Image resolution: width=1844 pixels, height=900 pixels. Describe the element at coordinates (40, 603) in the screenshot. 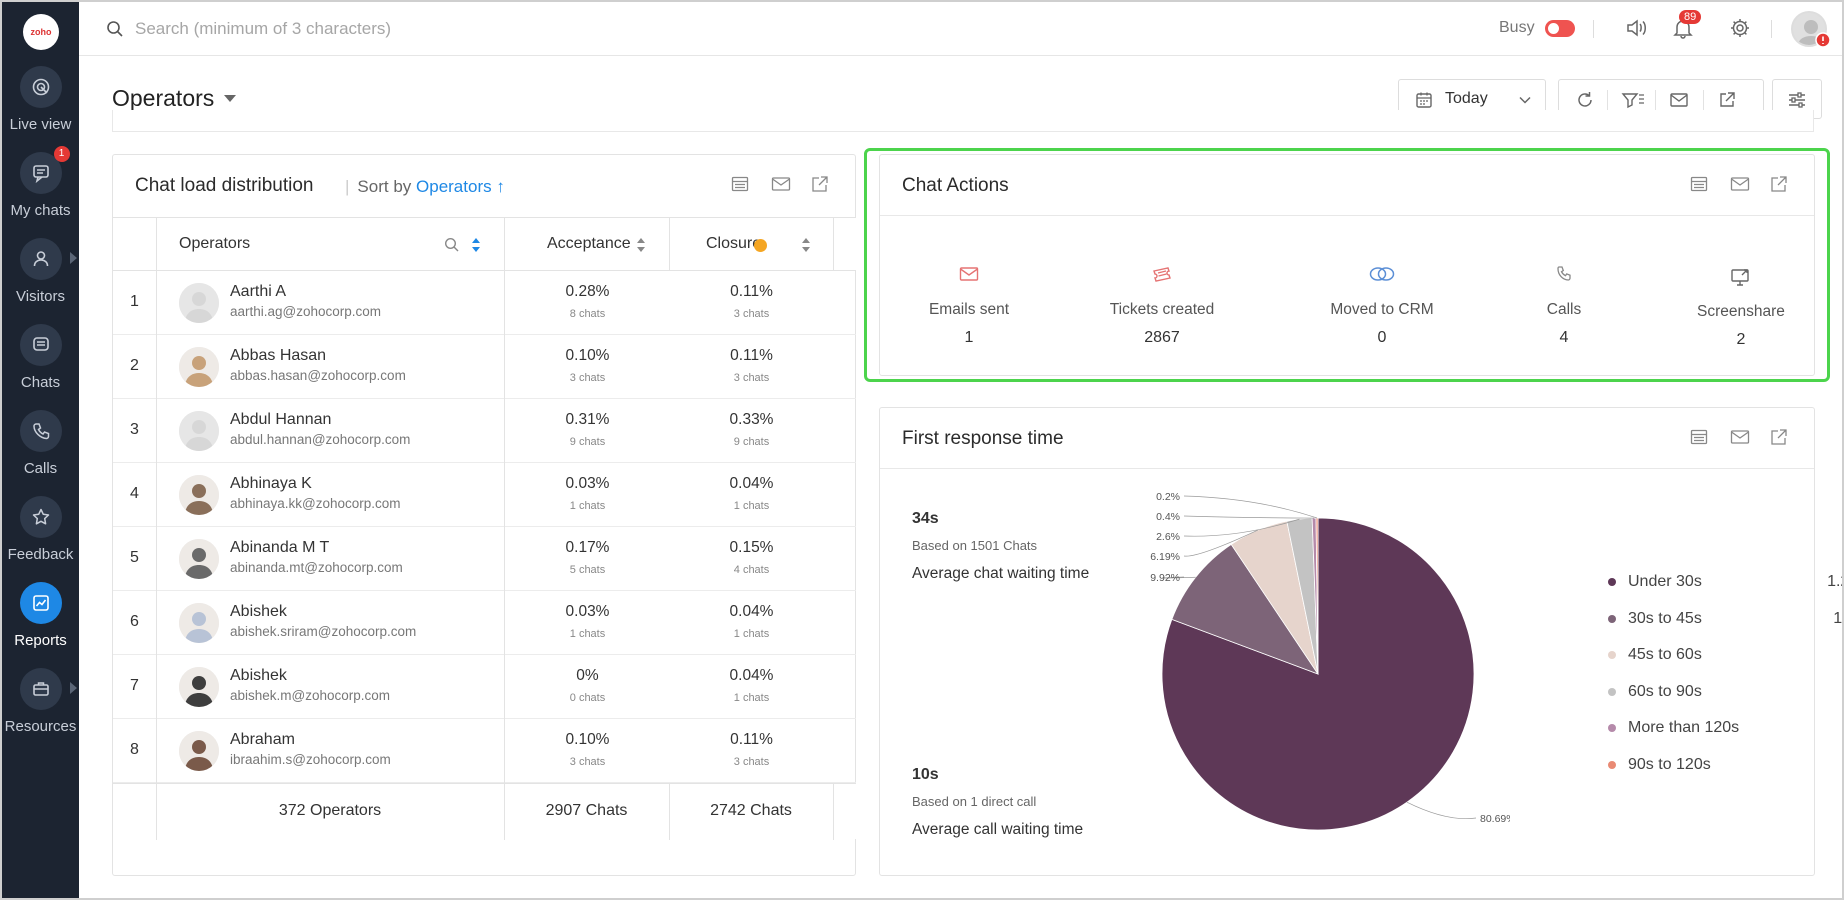

I see `reports-icon` at that location.